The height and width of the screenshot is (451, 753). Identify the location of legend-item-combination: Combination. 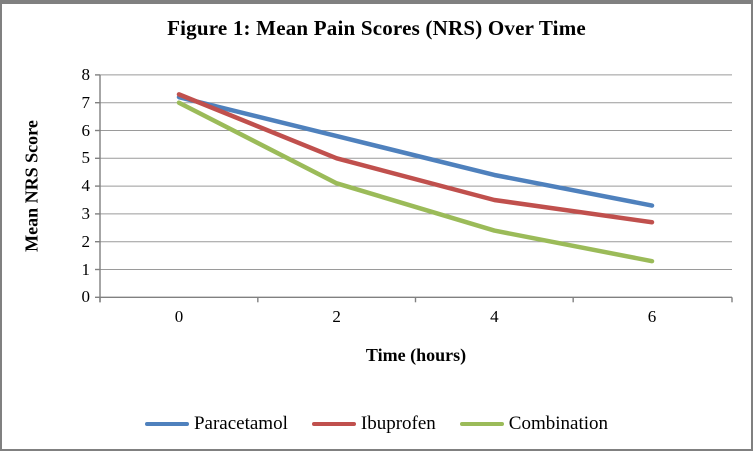
(534, 424).